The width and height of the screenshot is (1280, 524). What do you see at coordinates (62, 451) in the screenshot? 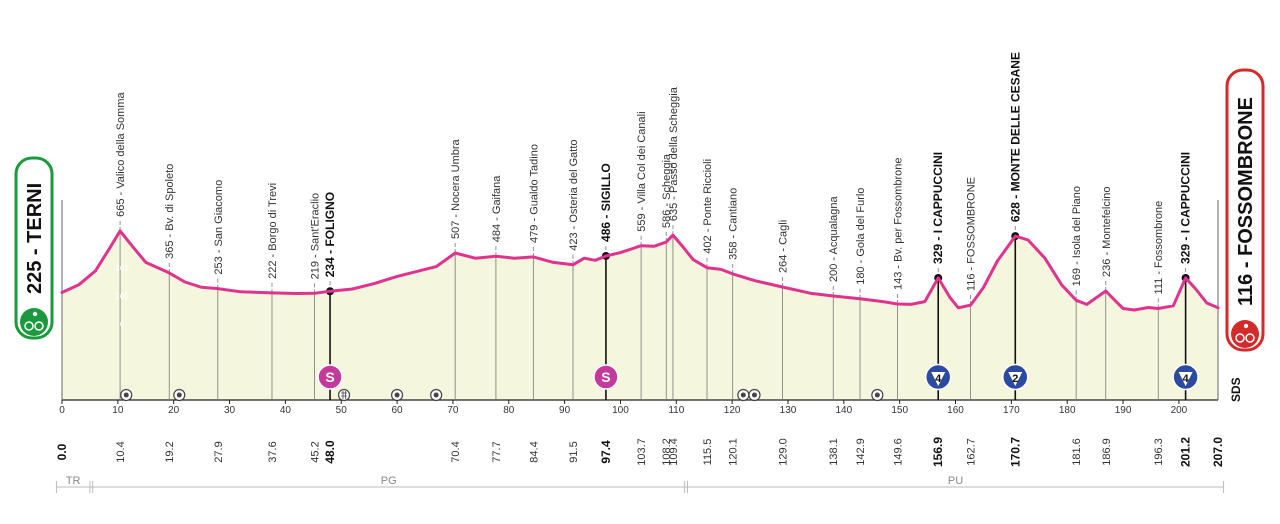
I see `waypoint-km-label: 0.0` at bounding box center [62, 451].